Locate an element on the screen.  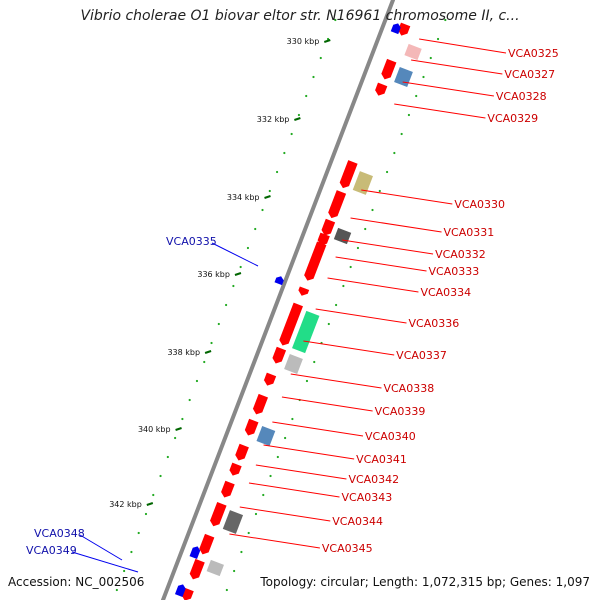
tick-label: 334 kbp is located at coordinates (243, 197).